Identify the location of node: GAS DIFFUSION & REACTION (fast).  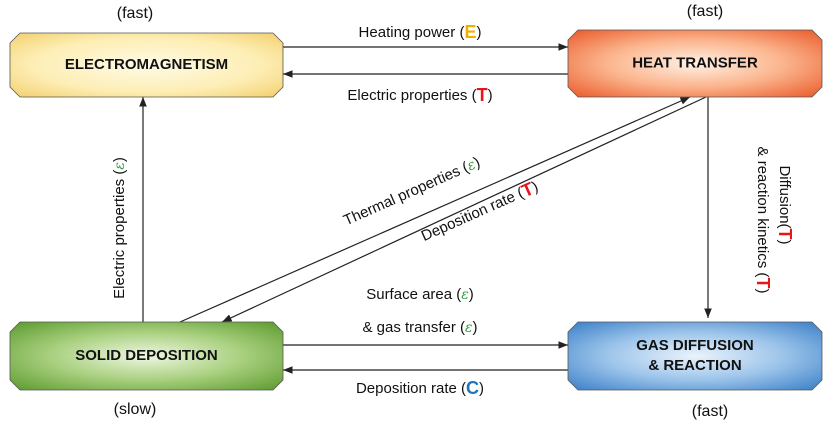
(695, 370).